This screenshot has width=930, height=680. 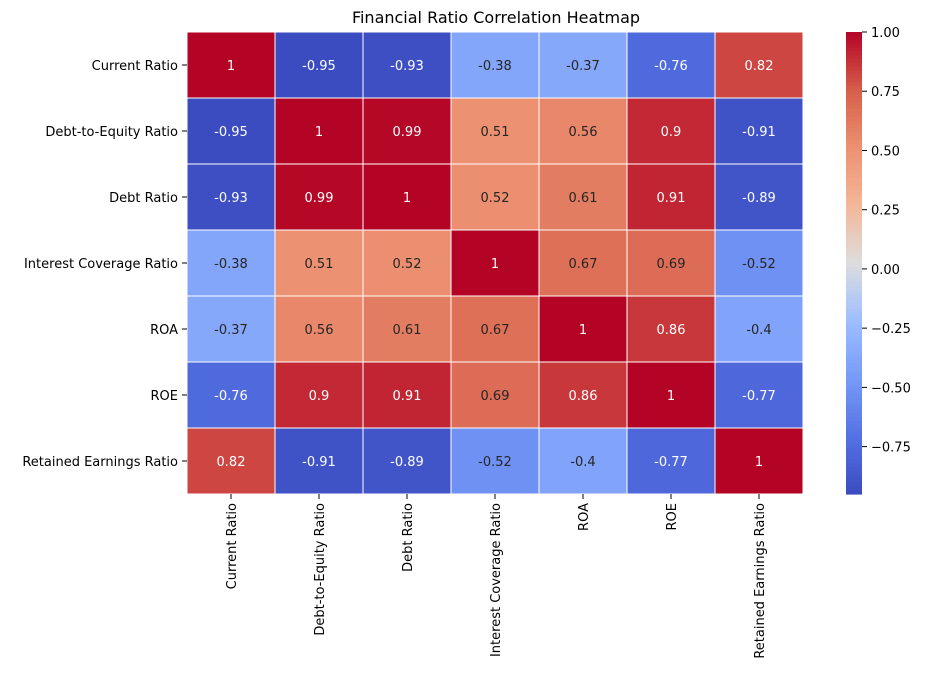 I want to click on cell-value-label: -0.91, so click(x=319, y=462).